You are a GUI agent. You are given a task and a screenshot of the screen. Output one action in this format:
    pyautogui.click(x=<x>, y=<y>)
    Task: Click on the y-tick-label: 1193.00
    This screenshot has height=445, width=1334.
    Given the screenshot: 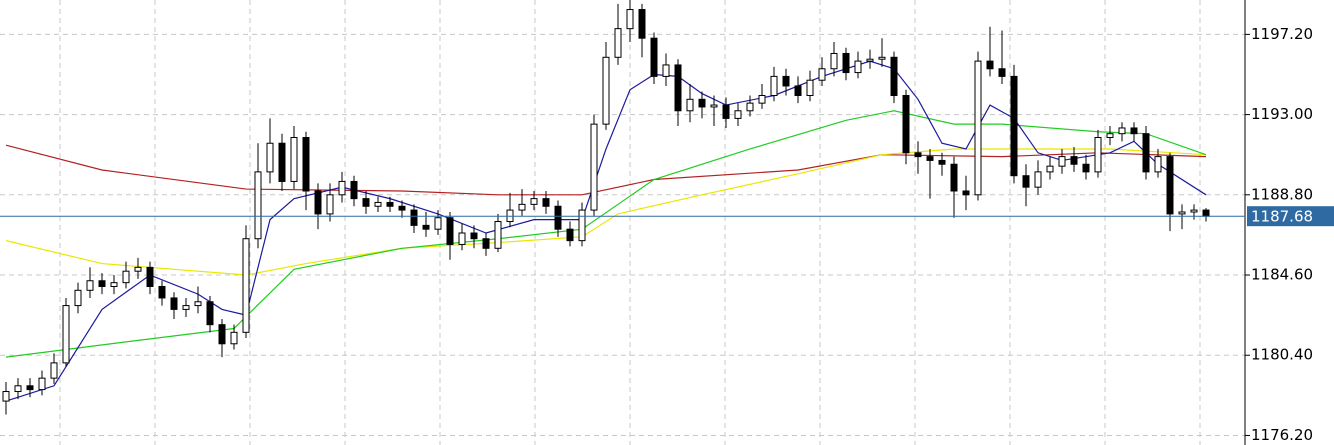 What is the action you would take?
    pyautogui.click(x=1282, y=114)
    